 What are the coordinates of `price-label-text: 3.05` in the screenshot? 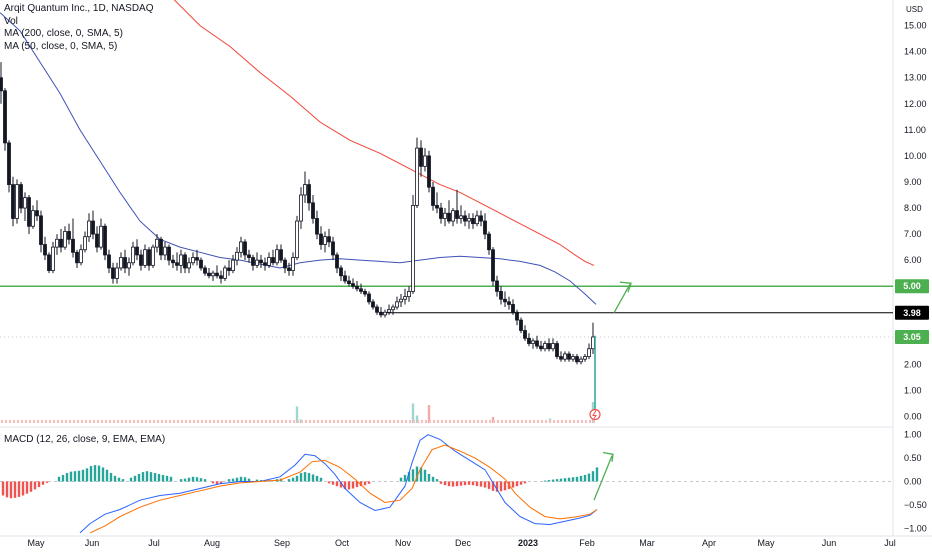 It's located at (912, 337).